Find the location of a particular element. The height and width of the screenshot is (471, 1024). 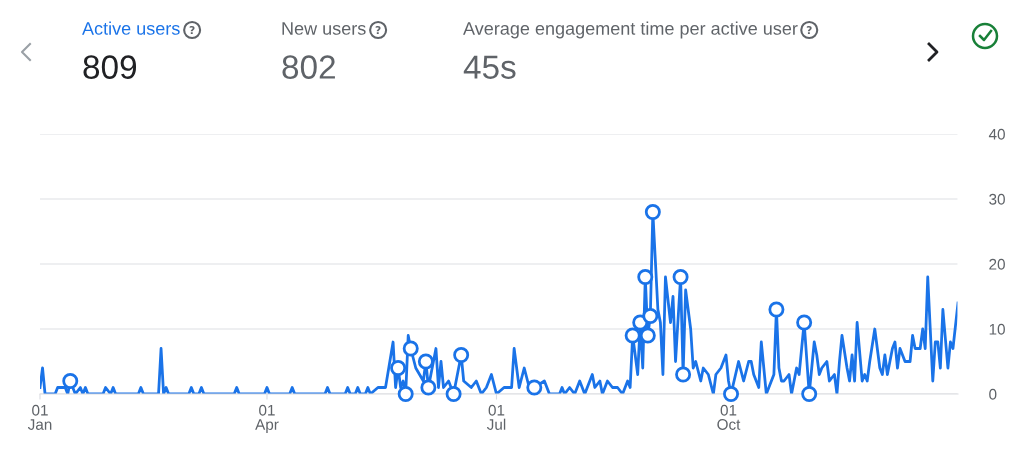

x-tick-label: 01 Oct is located at coordinates (729, 417).